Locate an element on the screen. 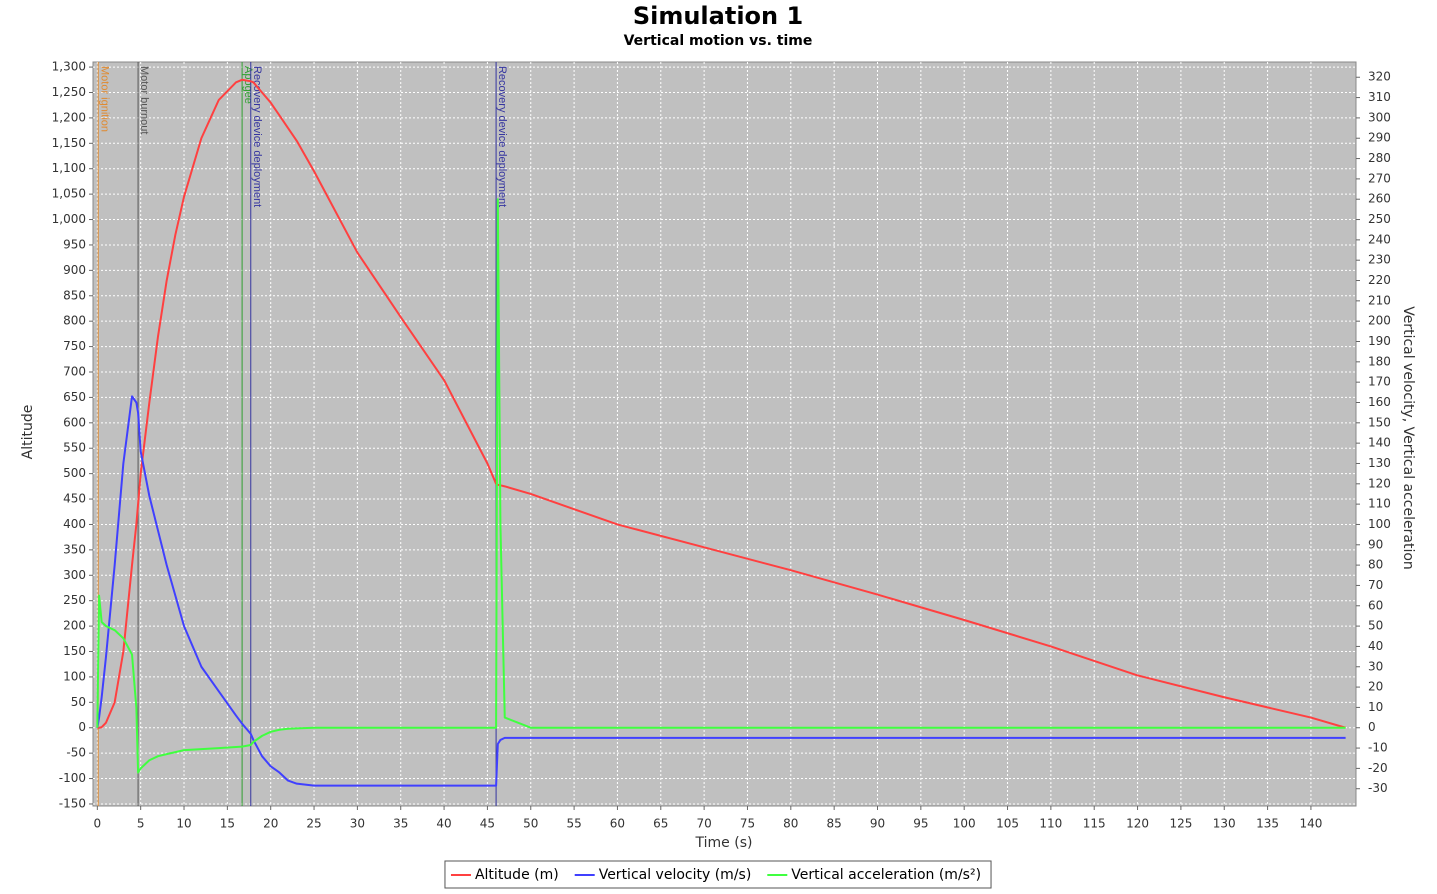  x-tick-label: 120 is located at coordinates (1137, 824).